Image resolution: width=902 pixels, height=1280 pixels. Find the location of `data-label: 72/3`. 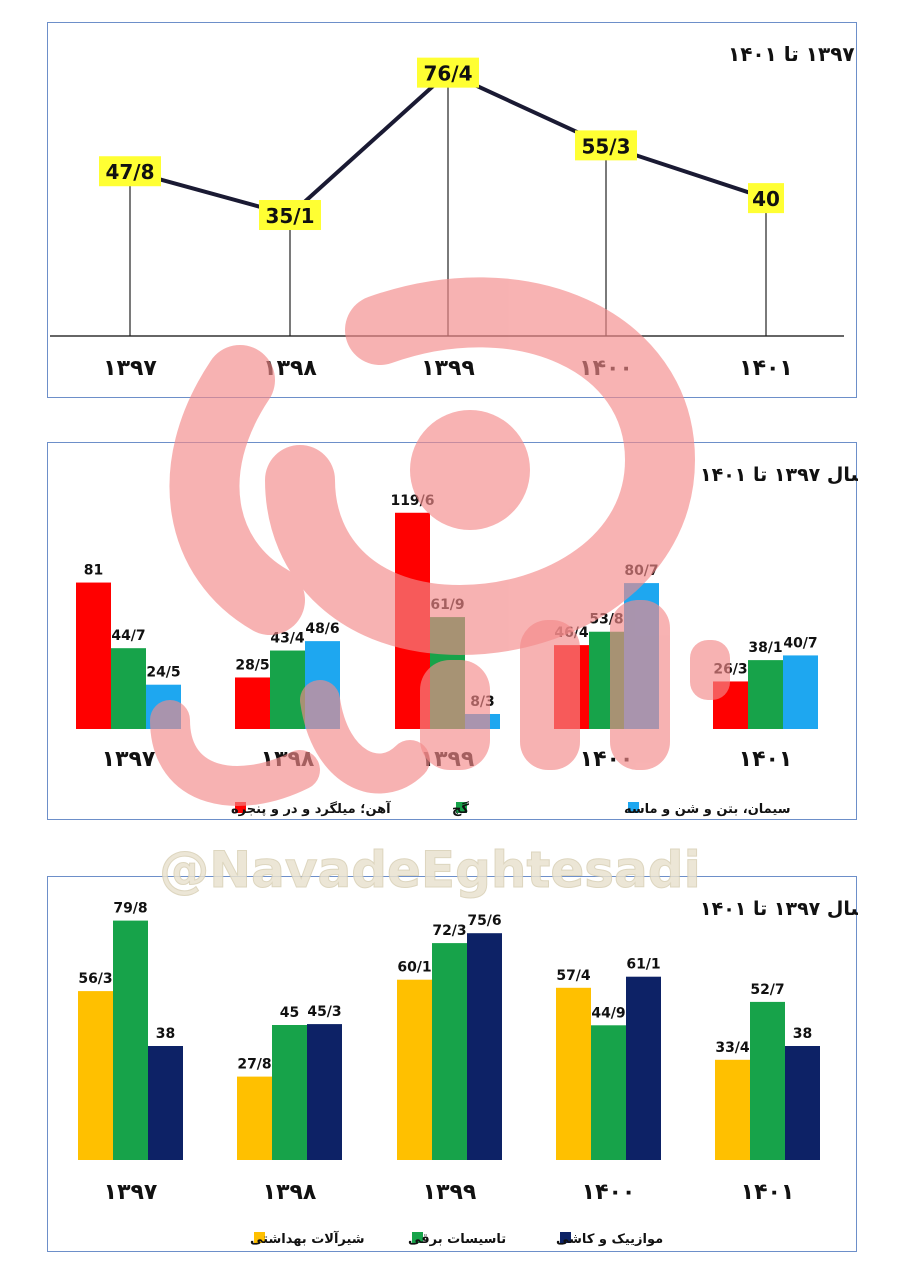

data-label: 72/3 is located at coordinates (449, 931).